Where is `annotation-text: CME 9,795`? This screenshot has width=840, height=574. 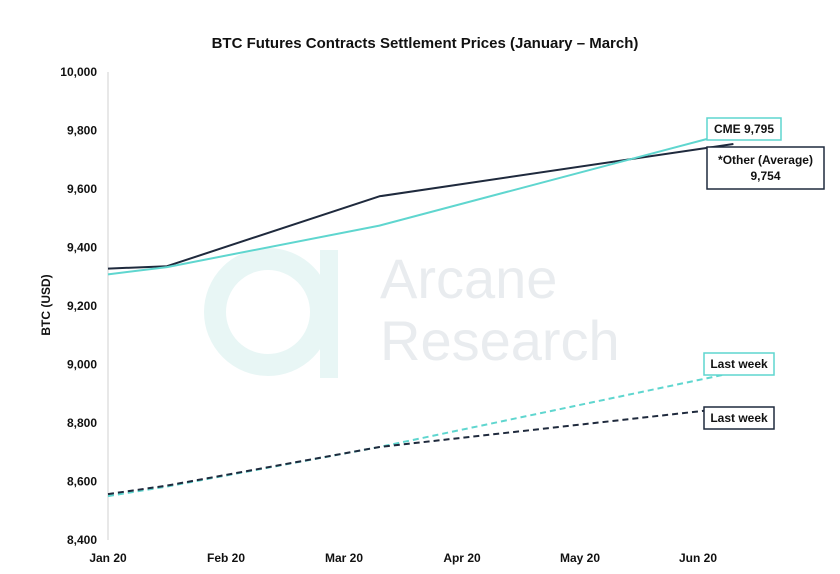 annotation-text: CME 9,795 is located at coordinates (744, 129).